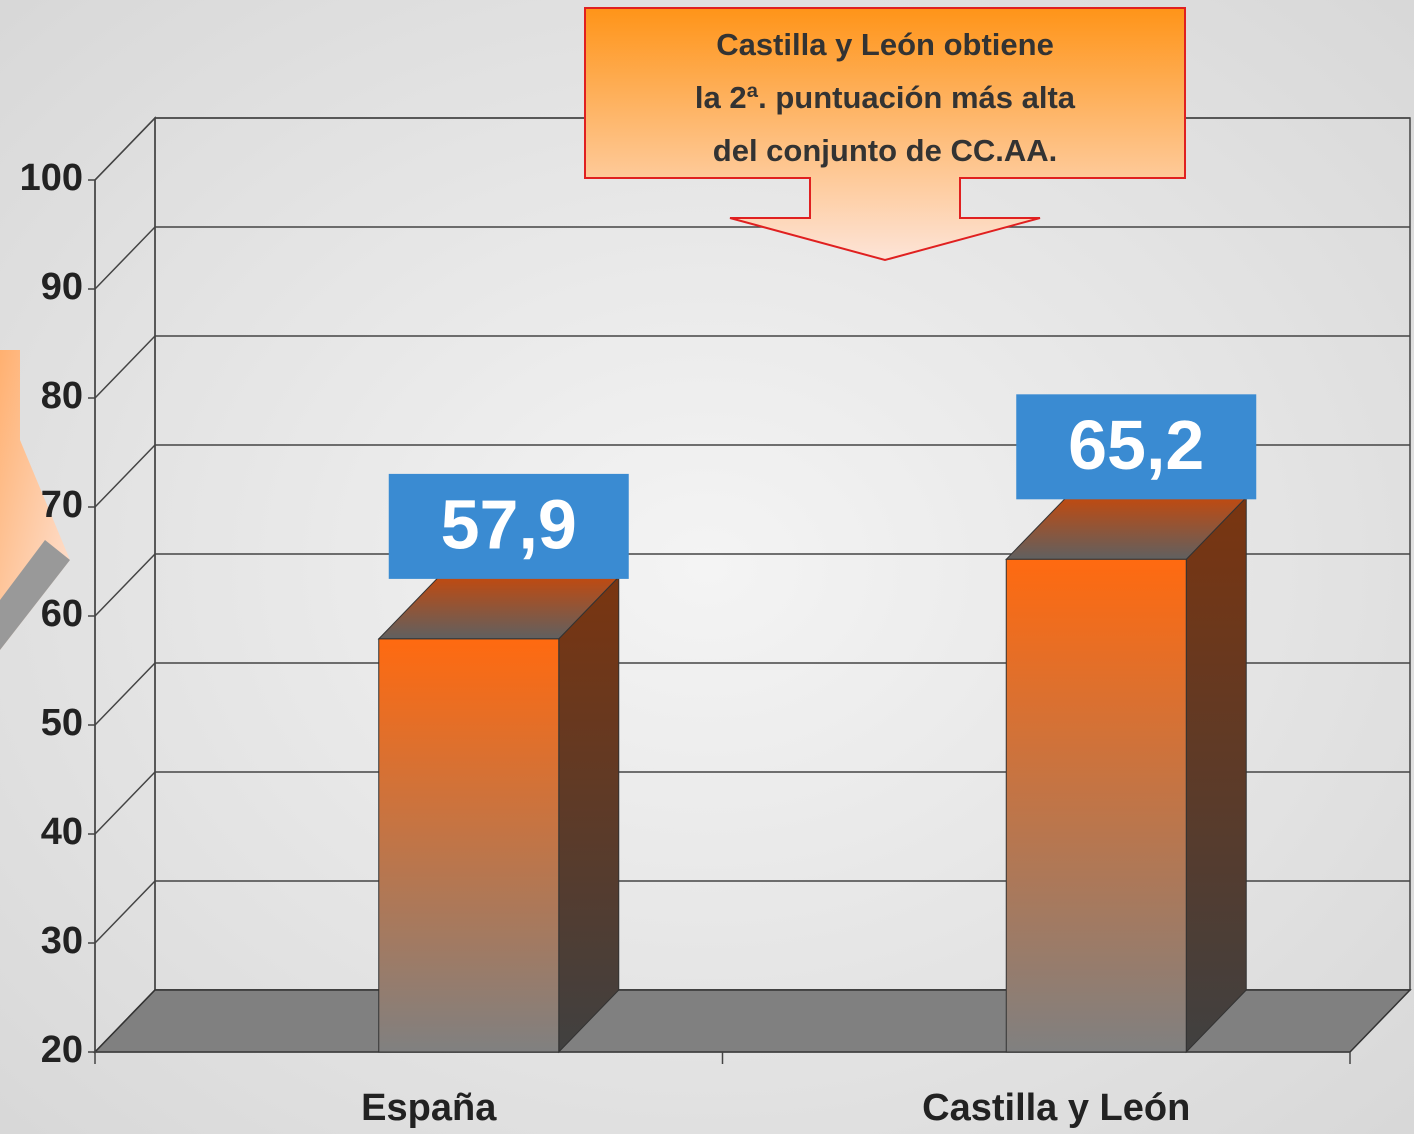 The width and height of the screenshot is (1414, 1134). Describe the element at coordinates (51, 178) in the screenshot. I see `y-tick-label: 100` at that location.